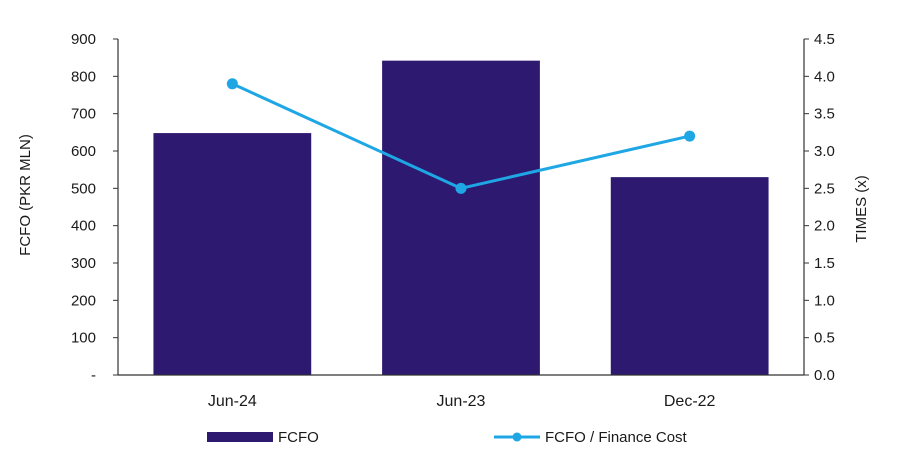 This screenshot has width=897, height=456. What do you see at coordinates (824, 151) in the screenshot?
I see `right-tick-label: 3.0` at bounding box center [824, 151].